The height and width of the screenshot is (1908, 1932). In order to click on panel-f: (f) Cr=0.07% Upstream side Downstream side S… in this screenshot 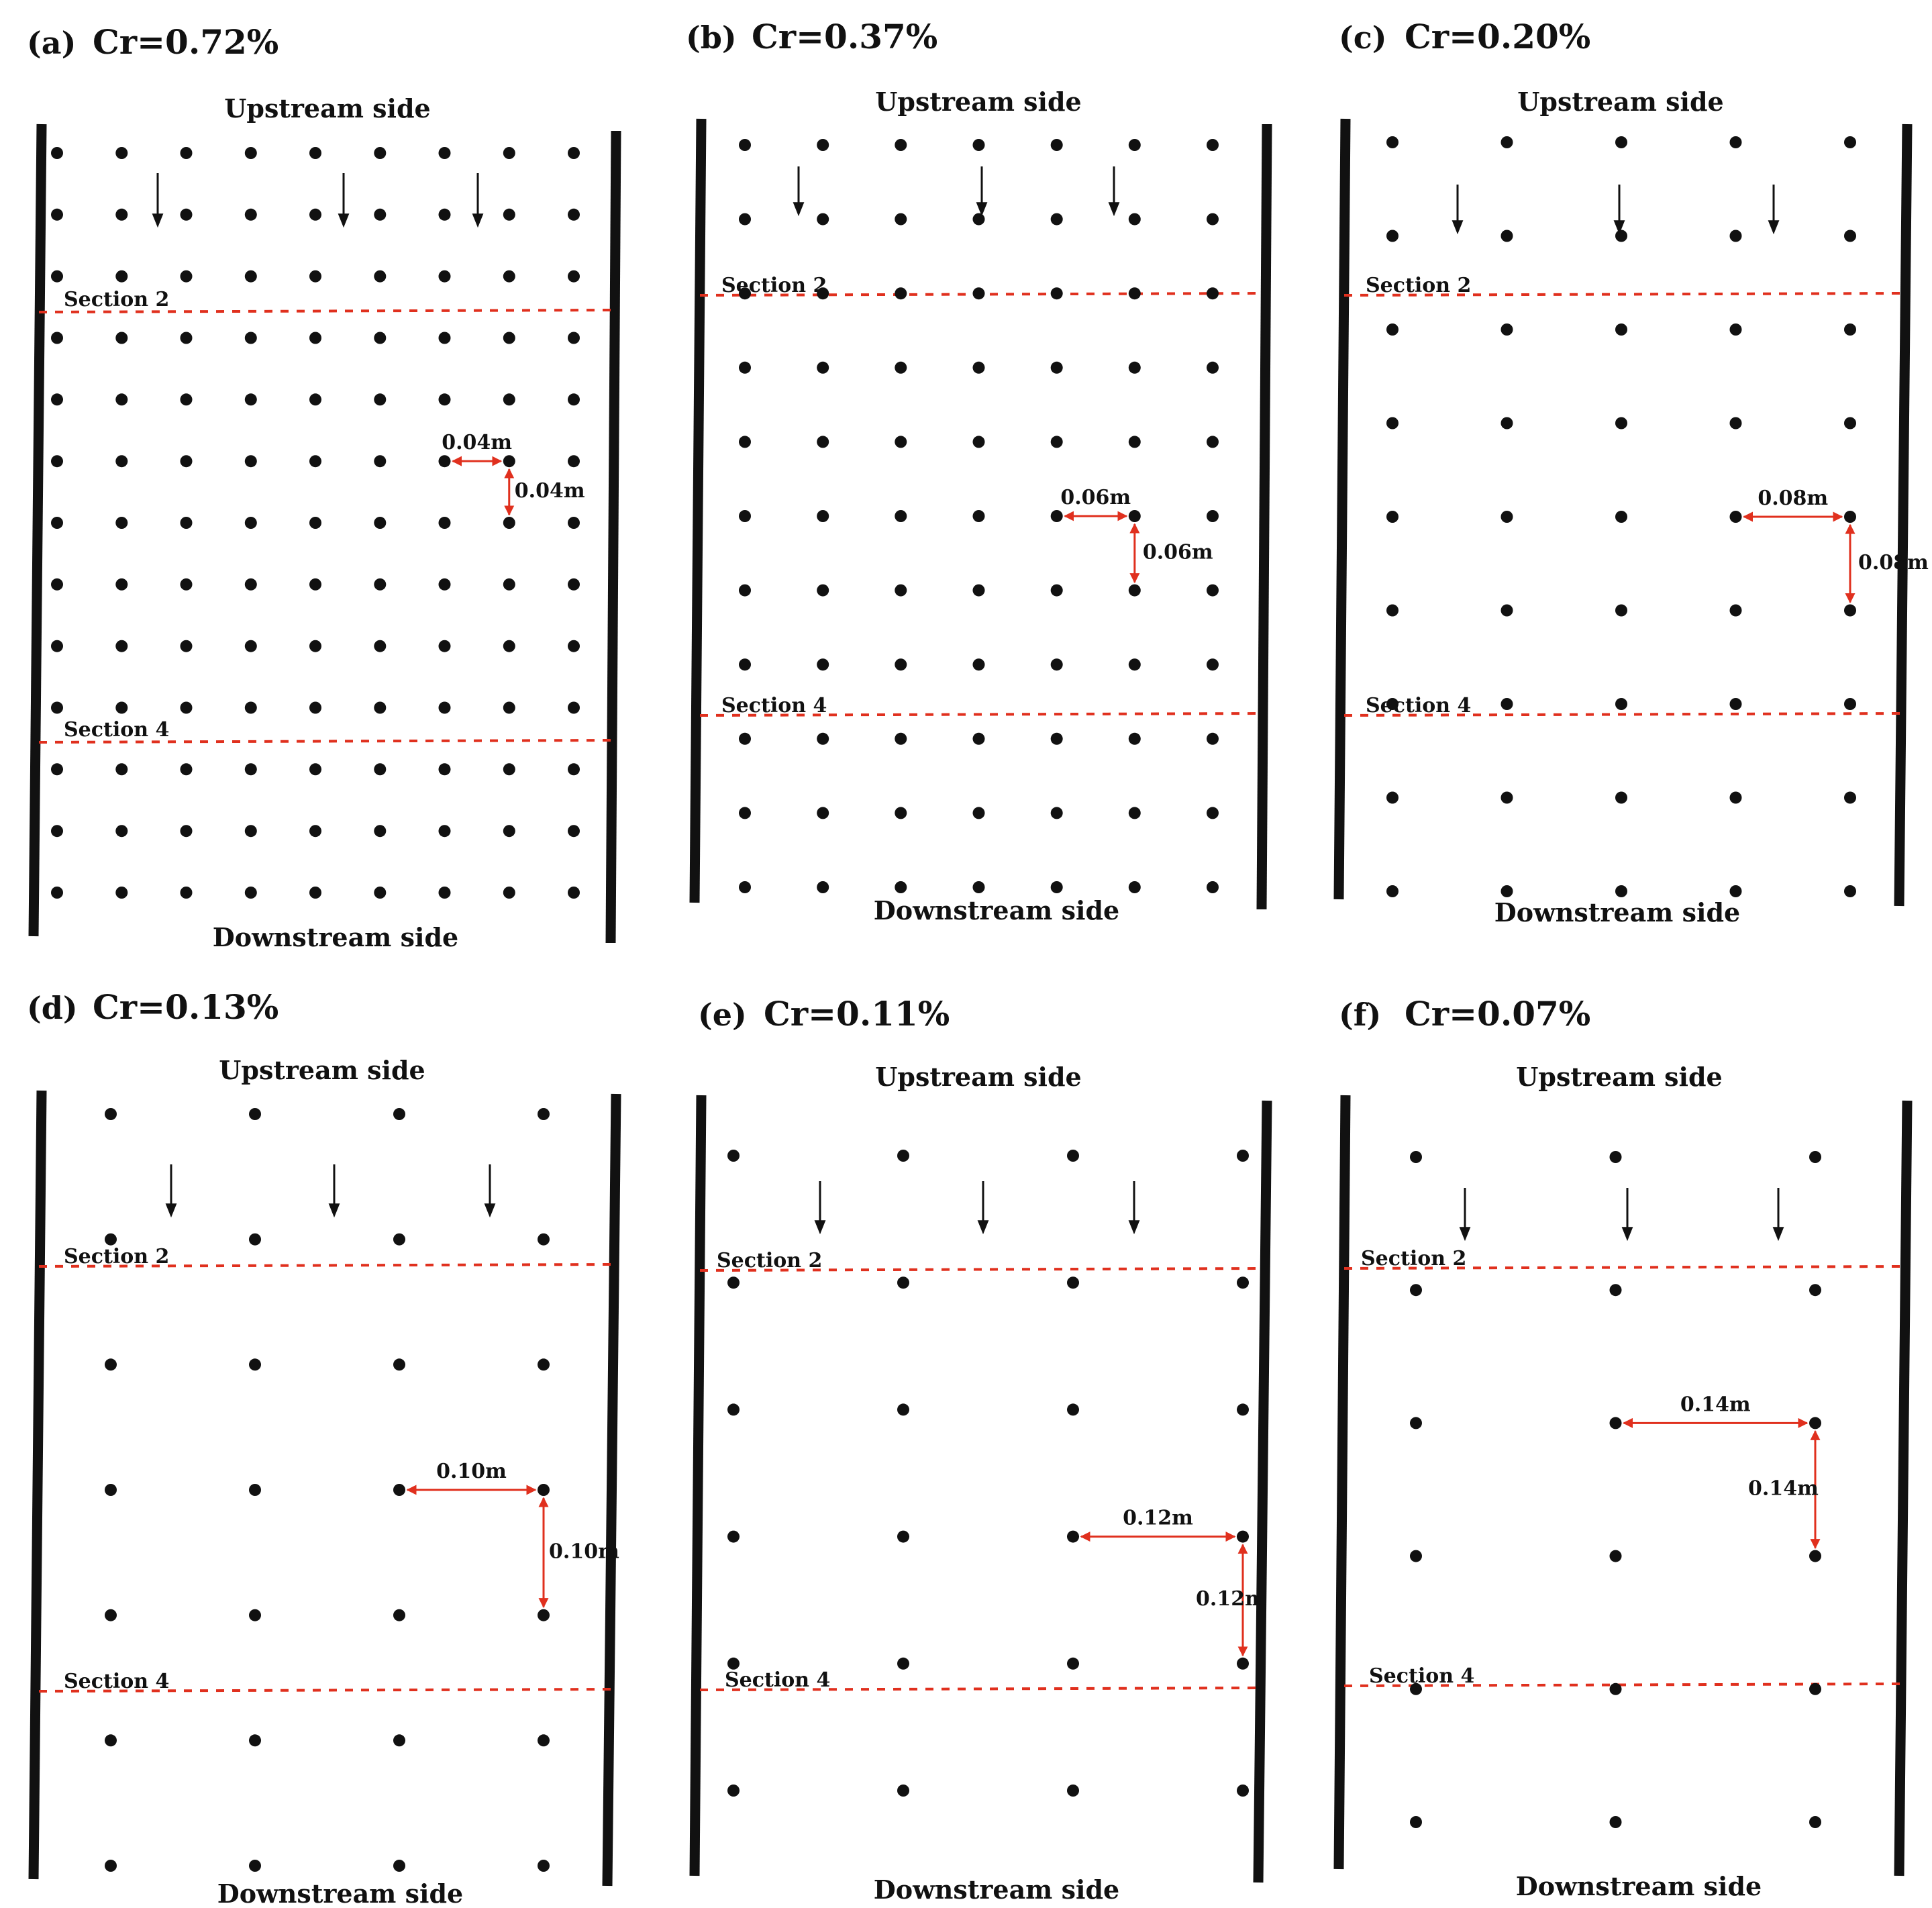, I will do `click(1623, 1447)`.